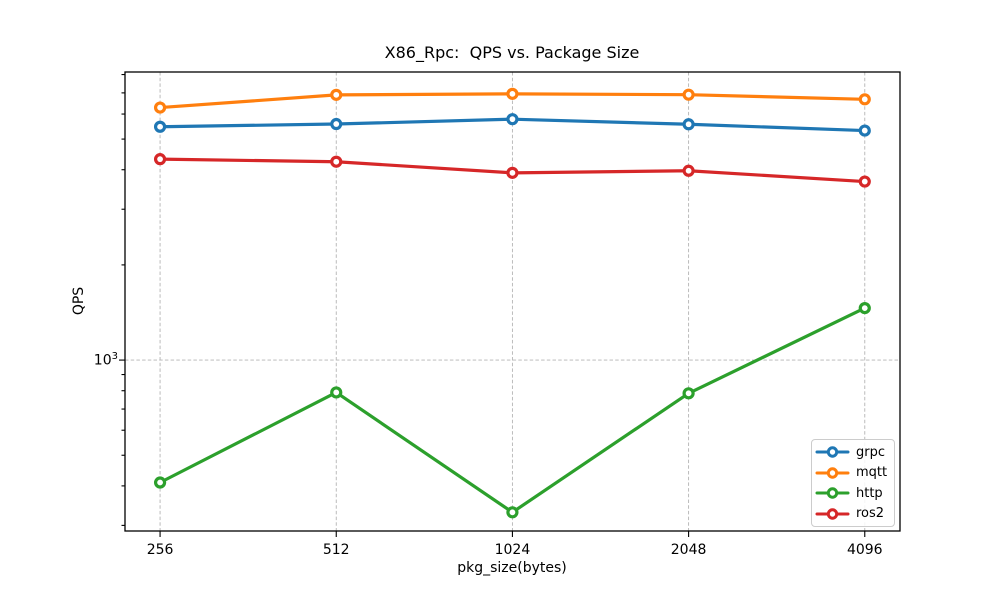 This screenshot has height=600, width=1000. Describe the element at coordinates (870, 514) in the screenshot. I see `legend-label: ros2` at that location.